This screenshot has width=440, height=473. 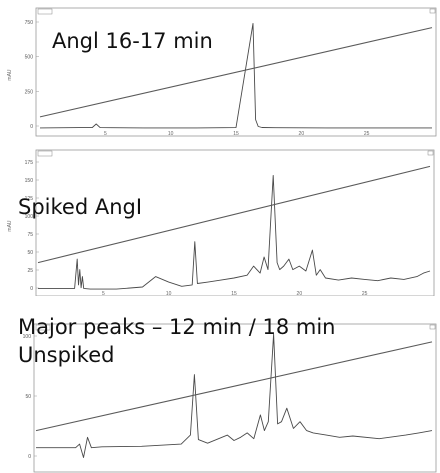 I want to click on y-tick-label: 175, so click(x=29, y=163).